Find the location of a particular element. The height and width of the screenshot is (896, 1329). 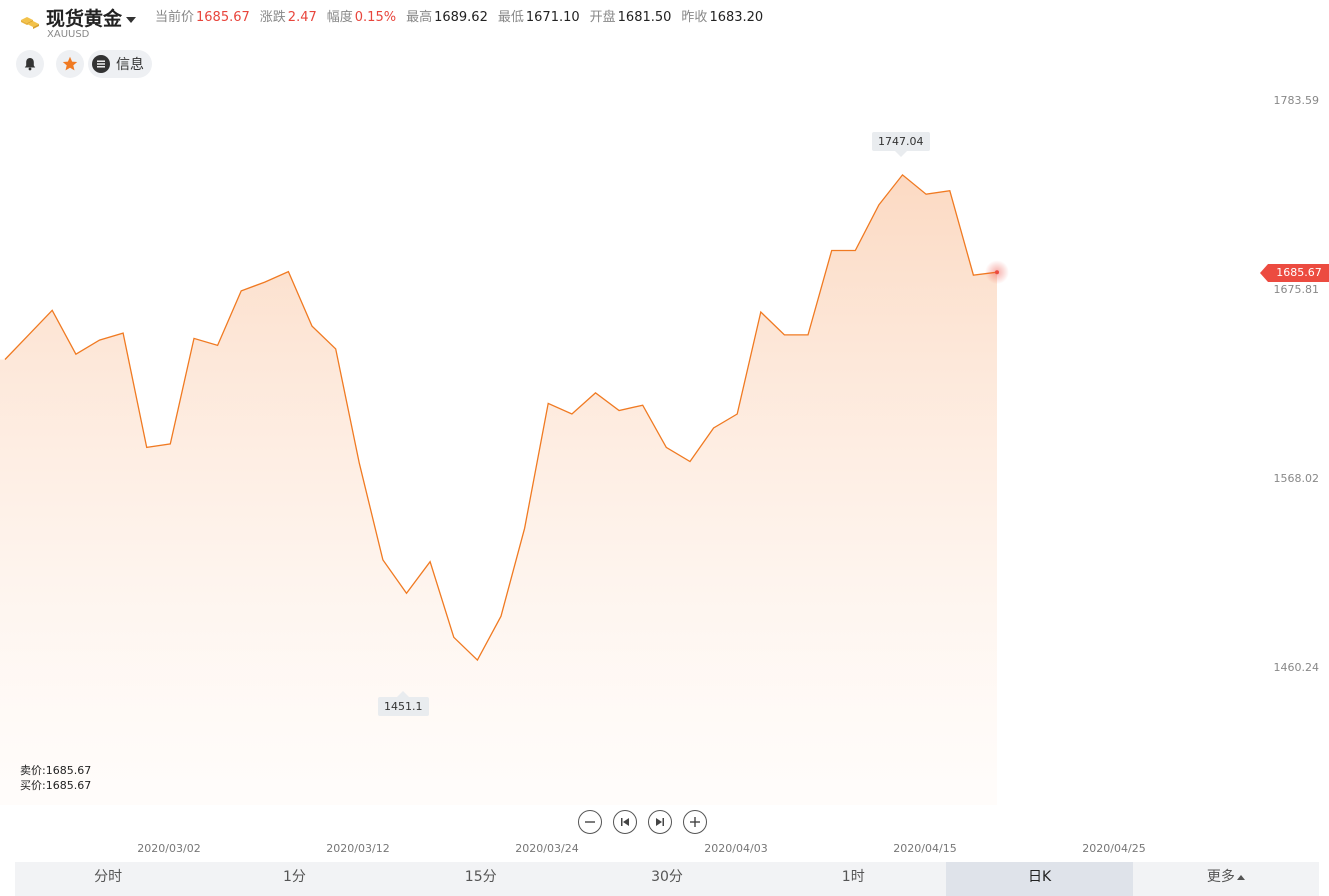

minus-icon is located at coordinates (590, 822).